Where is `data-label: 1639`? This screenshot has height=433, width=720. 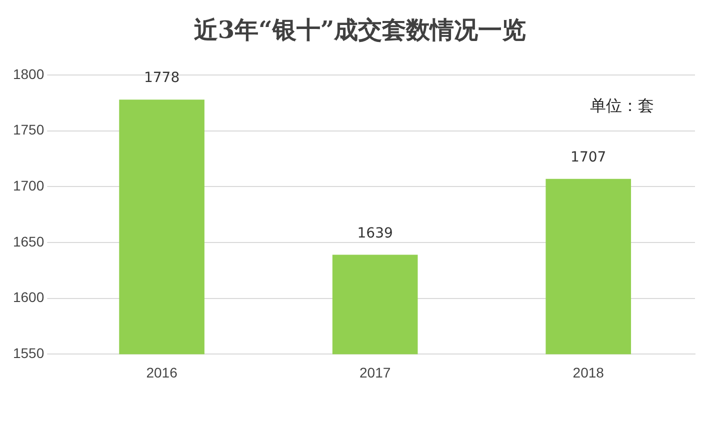 data-label: 1639 is located at coordinates (375, 233).